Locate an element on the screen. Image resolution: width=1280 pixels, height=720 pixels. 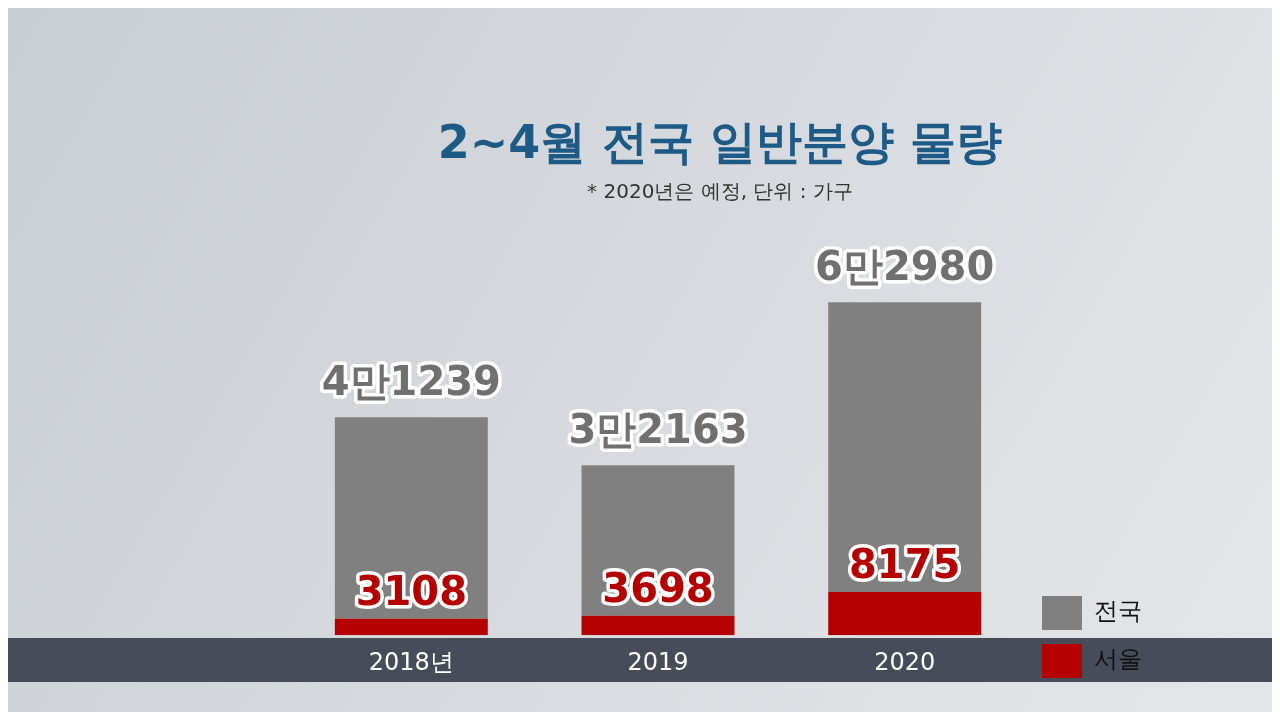
legend-label: 서울 is located at coordinates (1118, 659).